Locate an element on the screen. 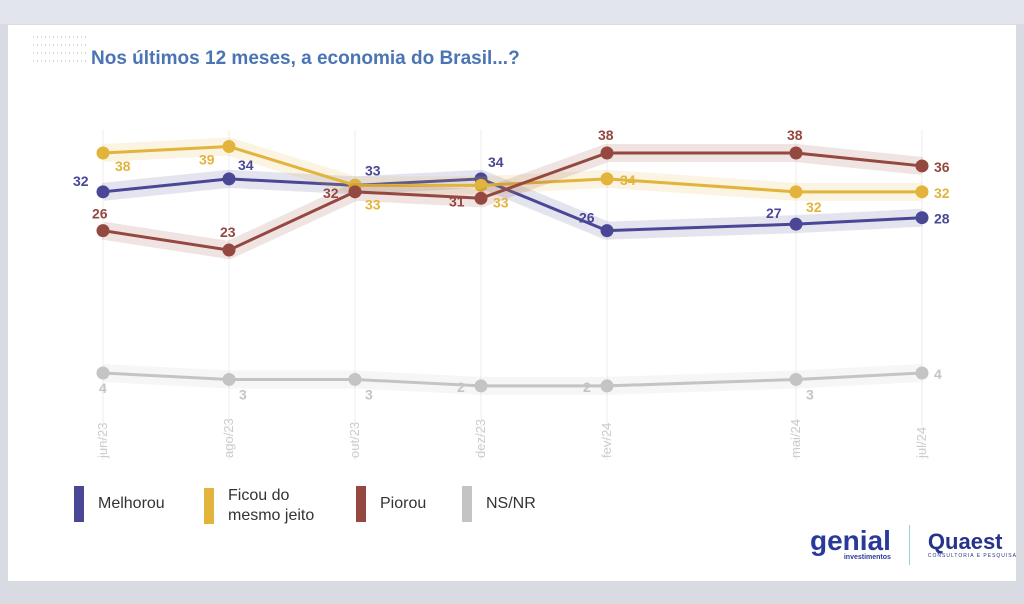 This screenshot has width=1024, height=604. data-label: 23 is located at coordinates (228, 232).